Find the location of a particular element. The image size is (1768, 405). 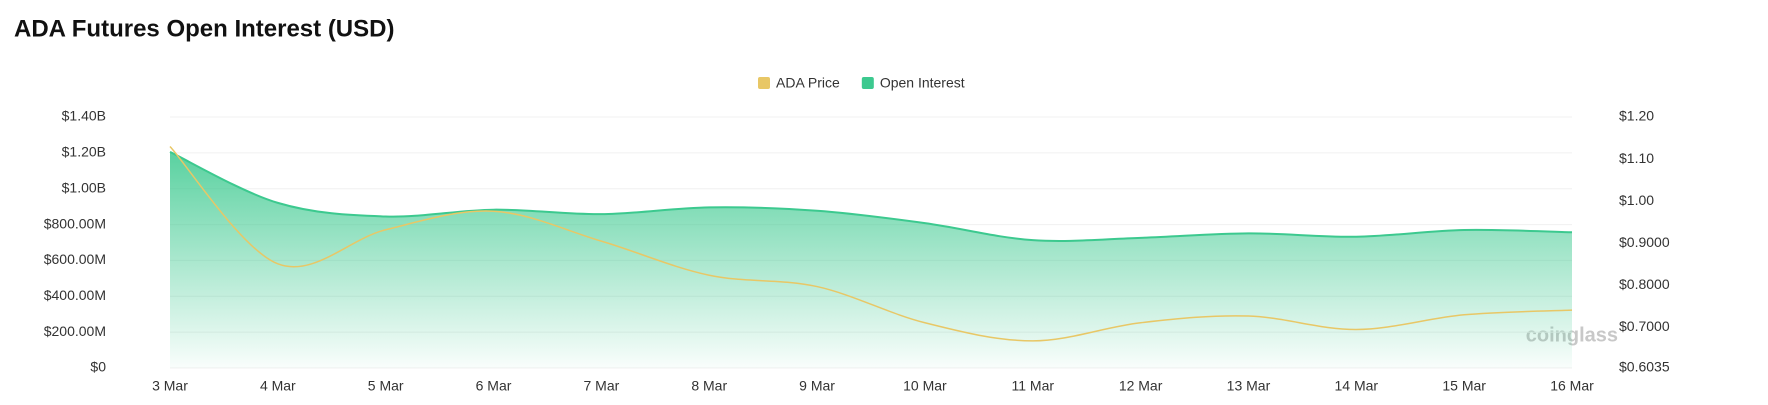

y-tick-label: $1.00B is located at coordinates (84, 187).